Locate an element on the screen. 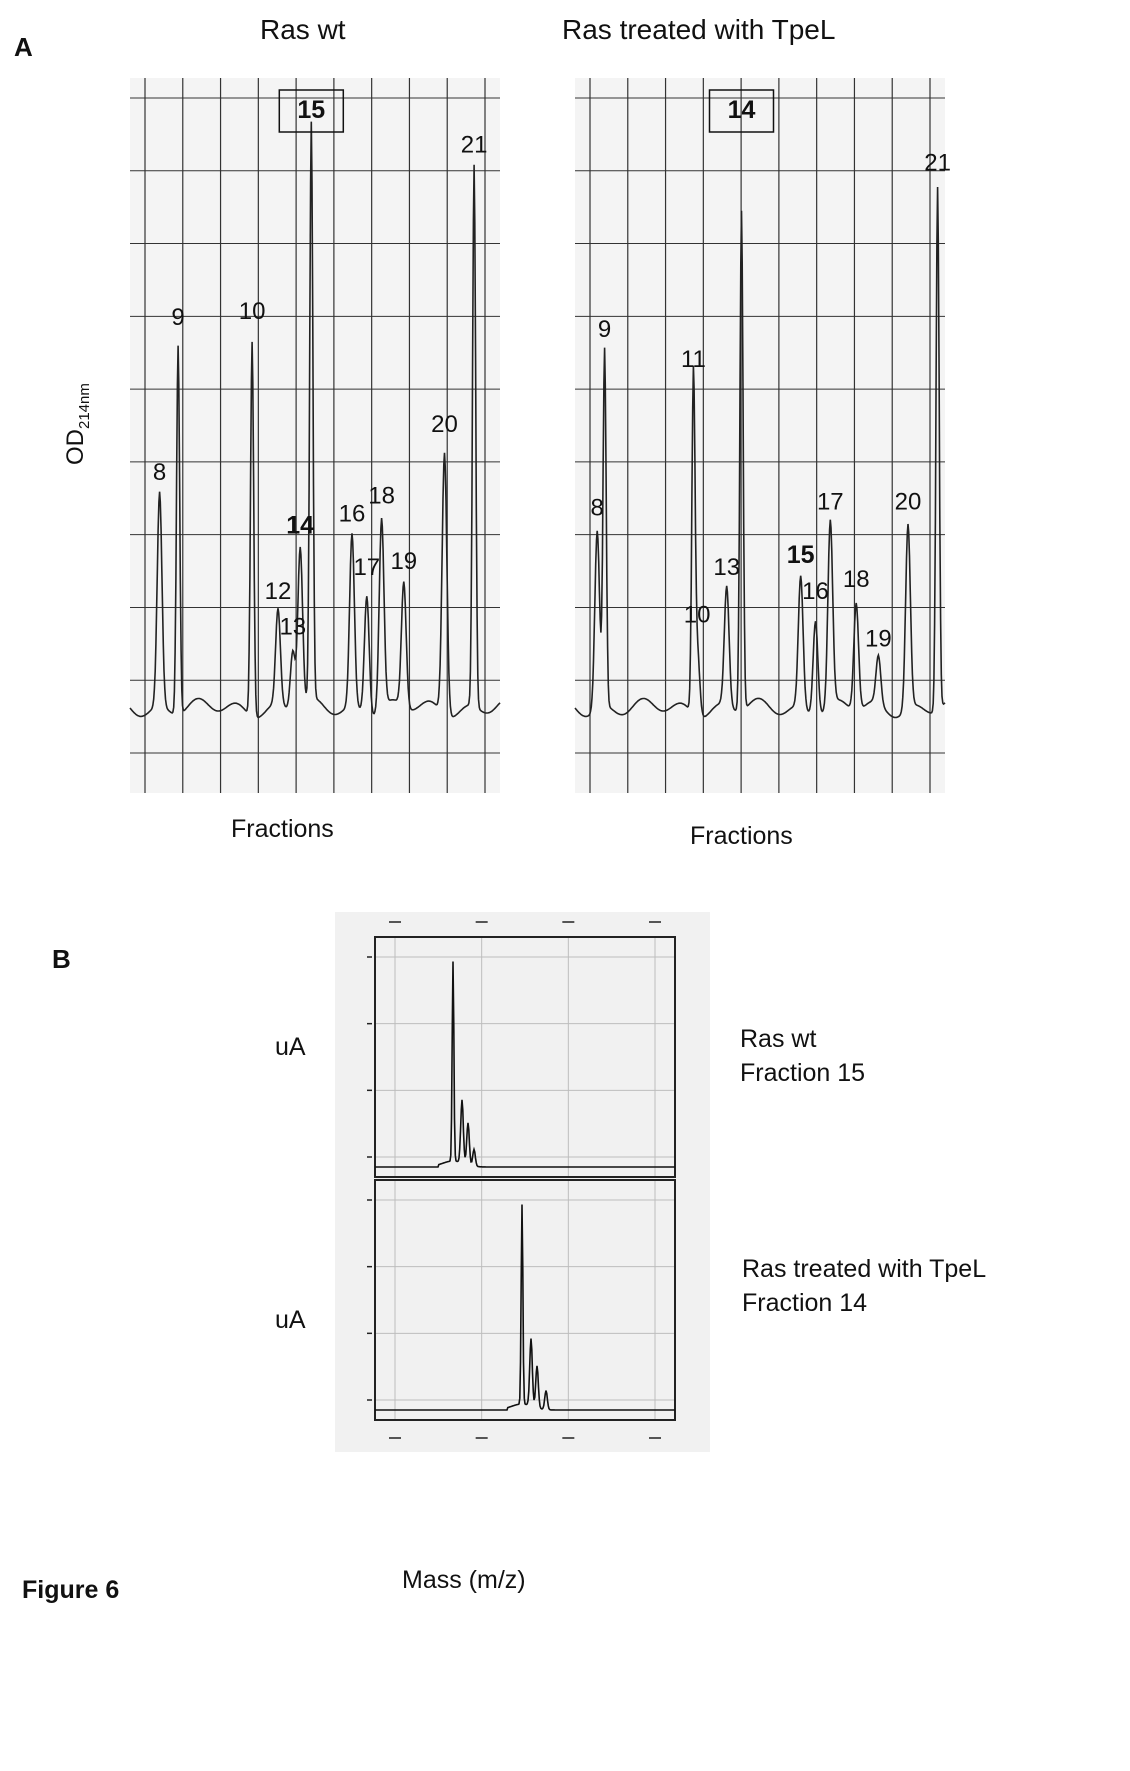 This screenshot has width=1130, height=1771. chromatogram-ras-wt: 8 9 10 12 13 14 15 16 17 18 19 20 21 is located at coordinates (315, 435).